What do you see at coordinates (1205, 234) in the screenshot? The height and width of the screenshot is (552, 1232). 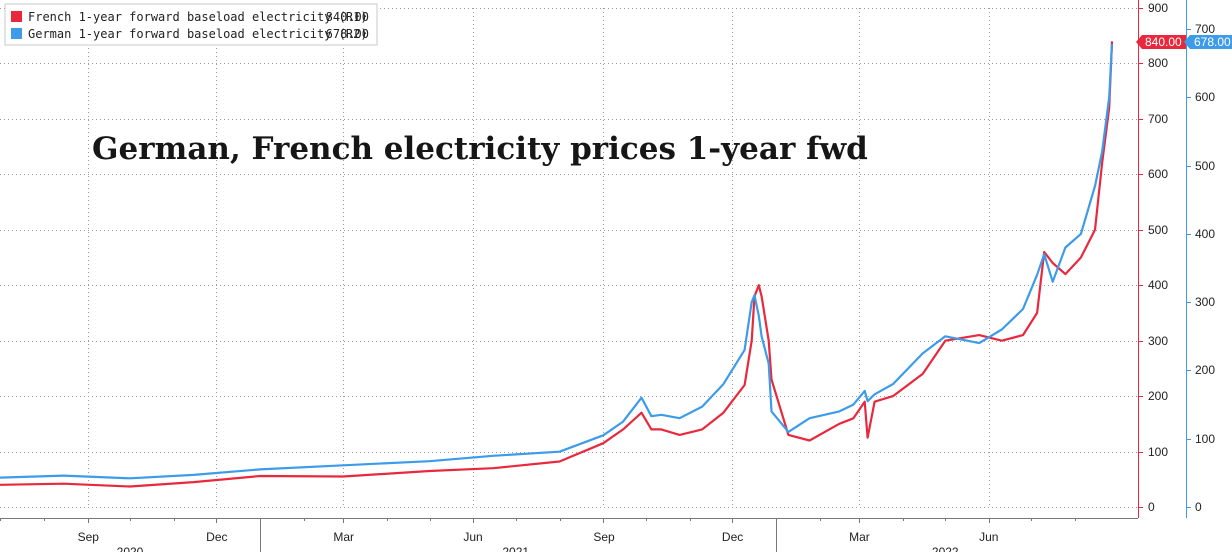 I see `y-tick-label-r2: 400` at bounding box center [1205, 234].